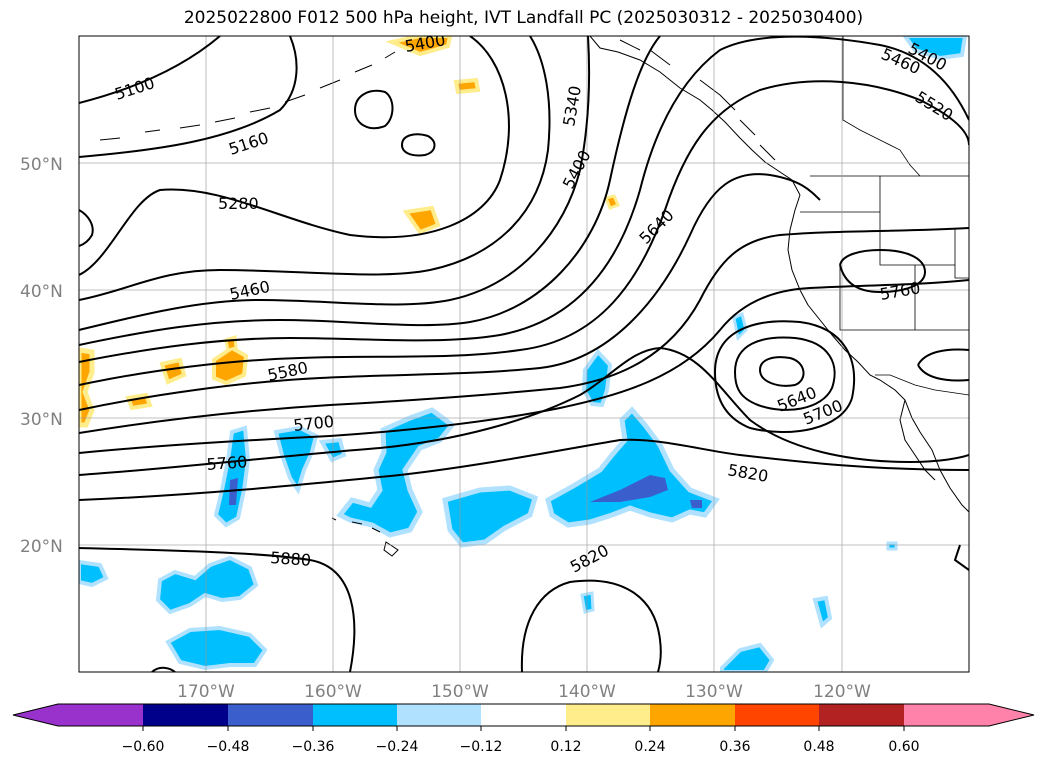 This screenshot has height=765, width=1047. I want to click on contour-5880-east, so click(961, 557).